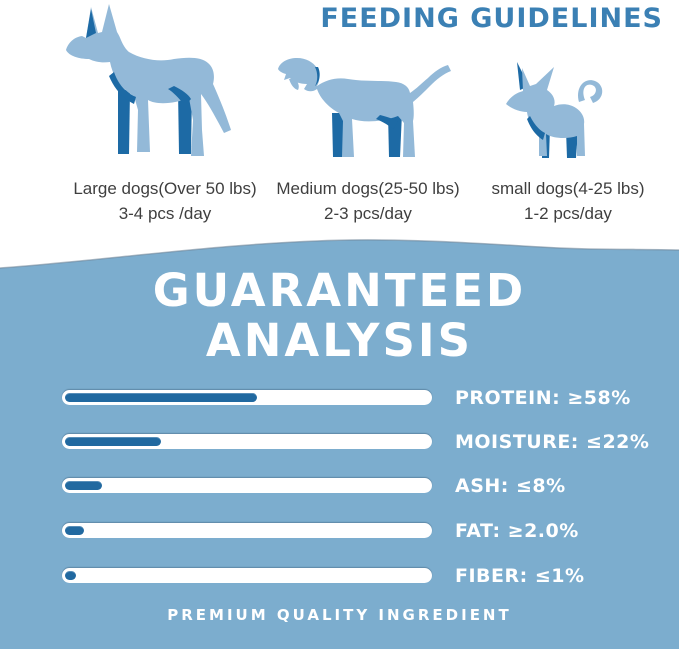 The width and height of the screenshot is (679, 649). I want to click on footer-note: PREMIUM QUALITY INGREDIENT, so click(339, 615).